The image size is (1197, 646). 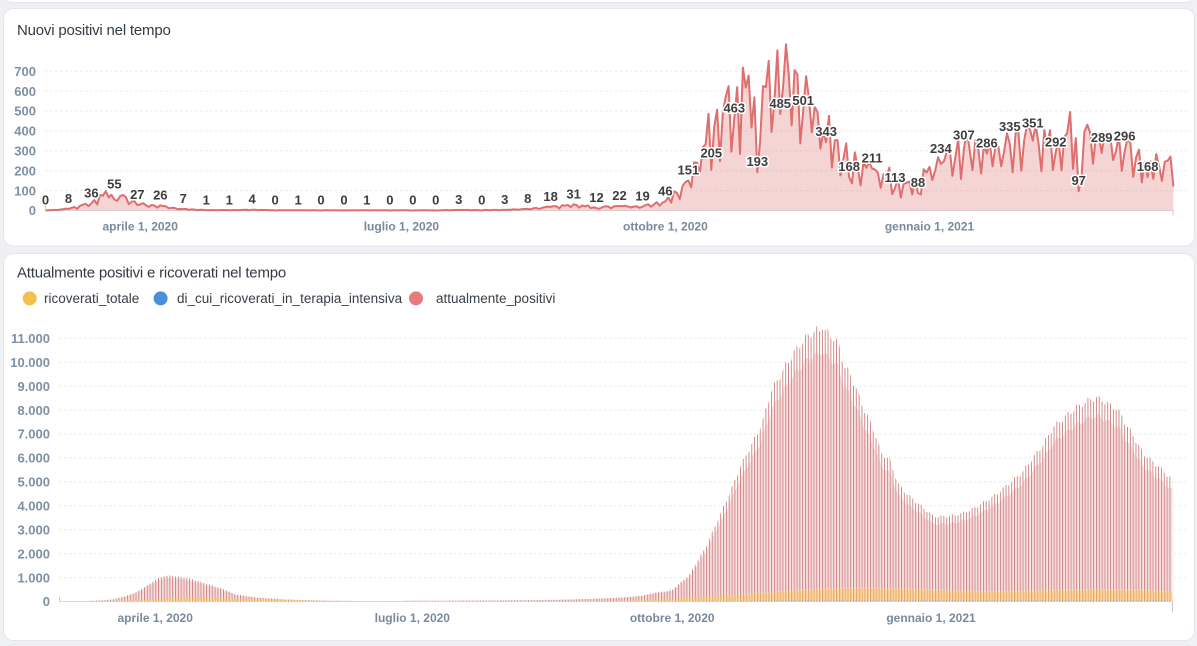 What do you see at coordinates (1102, 137) in the screenshot?
I see `svg-text: 289` at bounding box center [1102, 137].